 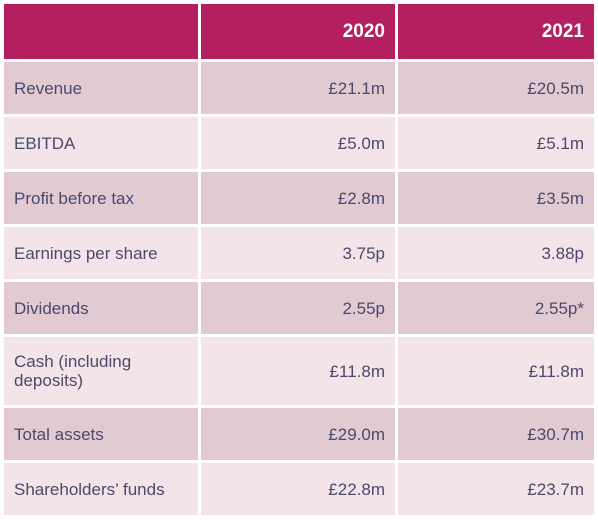 I want to click on row-label-earnings-per-share: Earnings per share, so click(x=101, y=253).